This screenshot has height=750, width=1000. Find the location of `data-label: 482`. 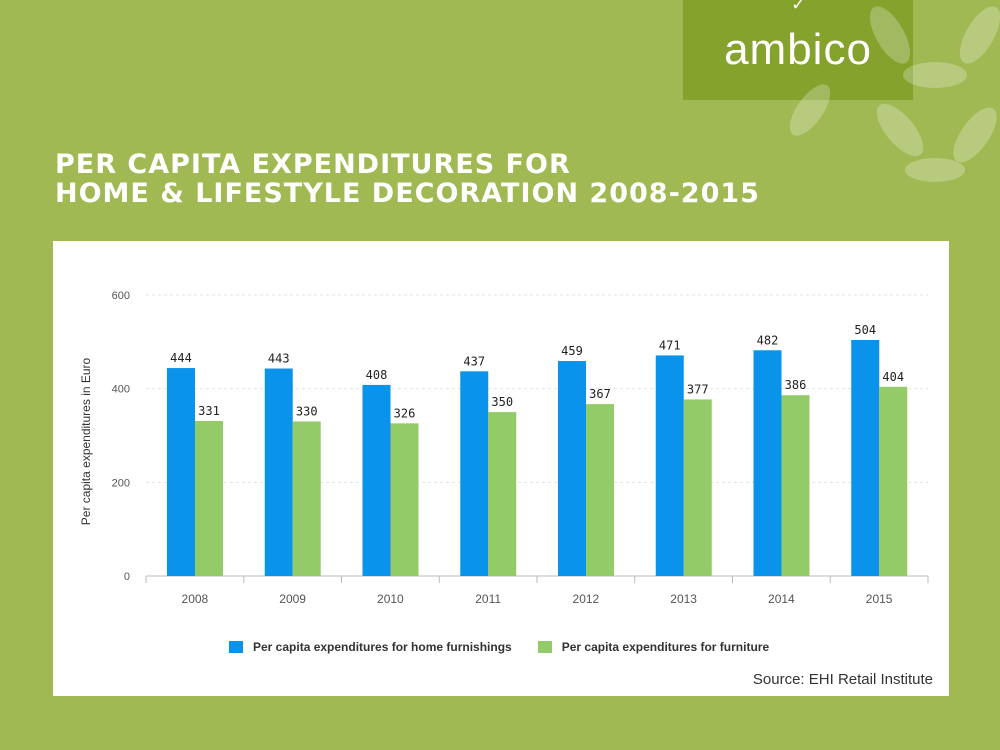

data-label: 482 is located at coordinates (768, 340).